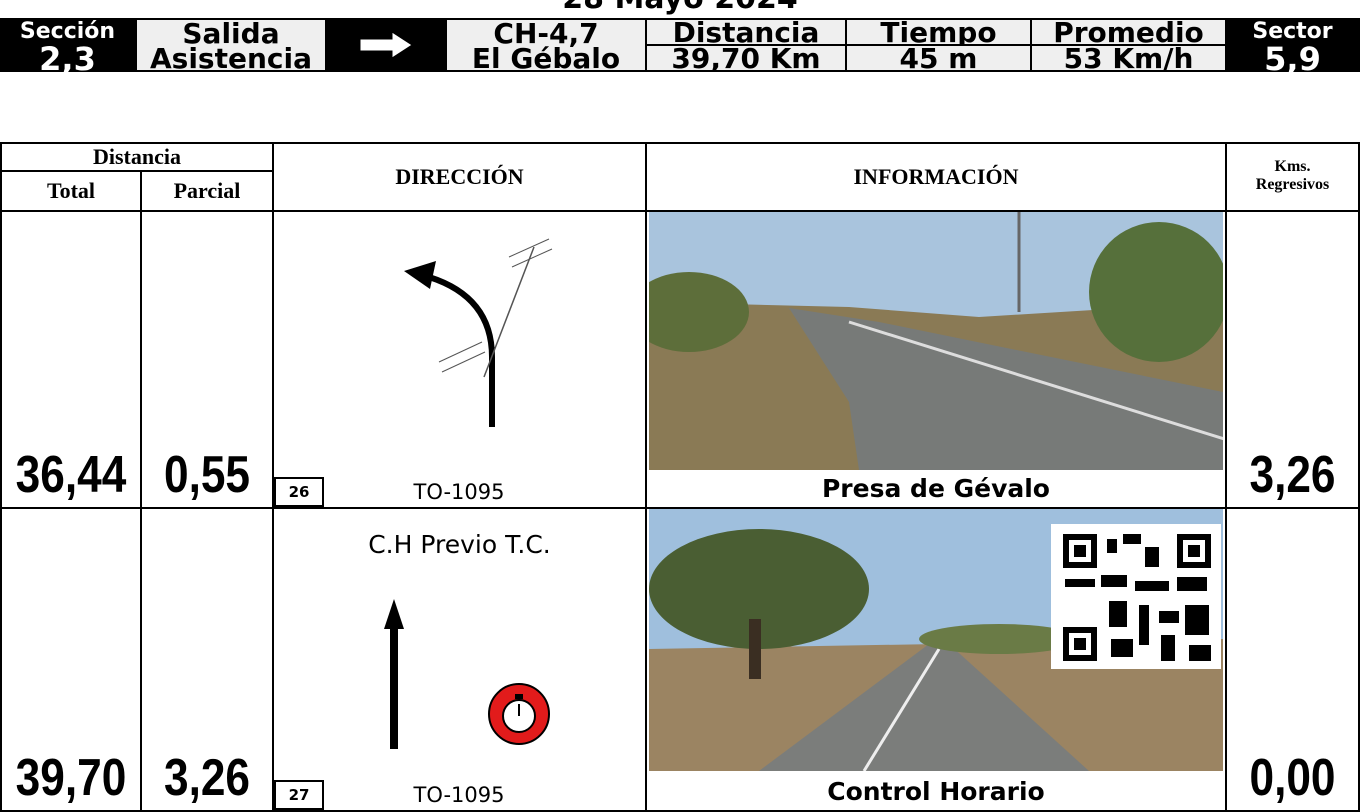  I want to click on section-value: 2,3, so click(67, 59).